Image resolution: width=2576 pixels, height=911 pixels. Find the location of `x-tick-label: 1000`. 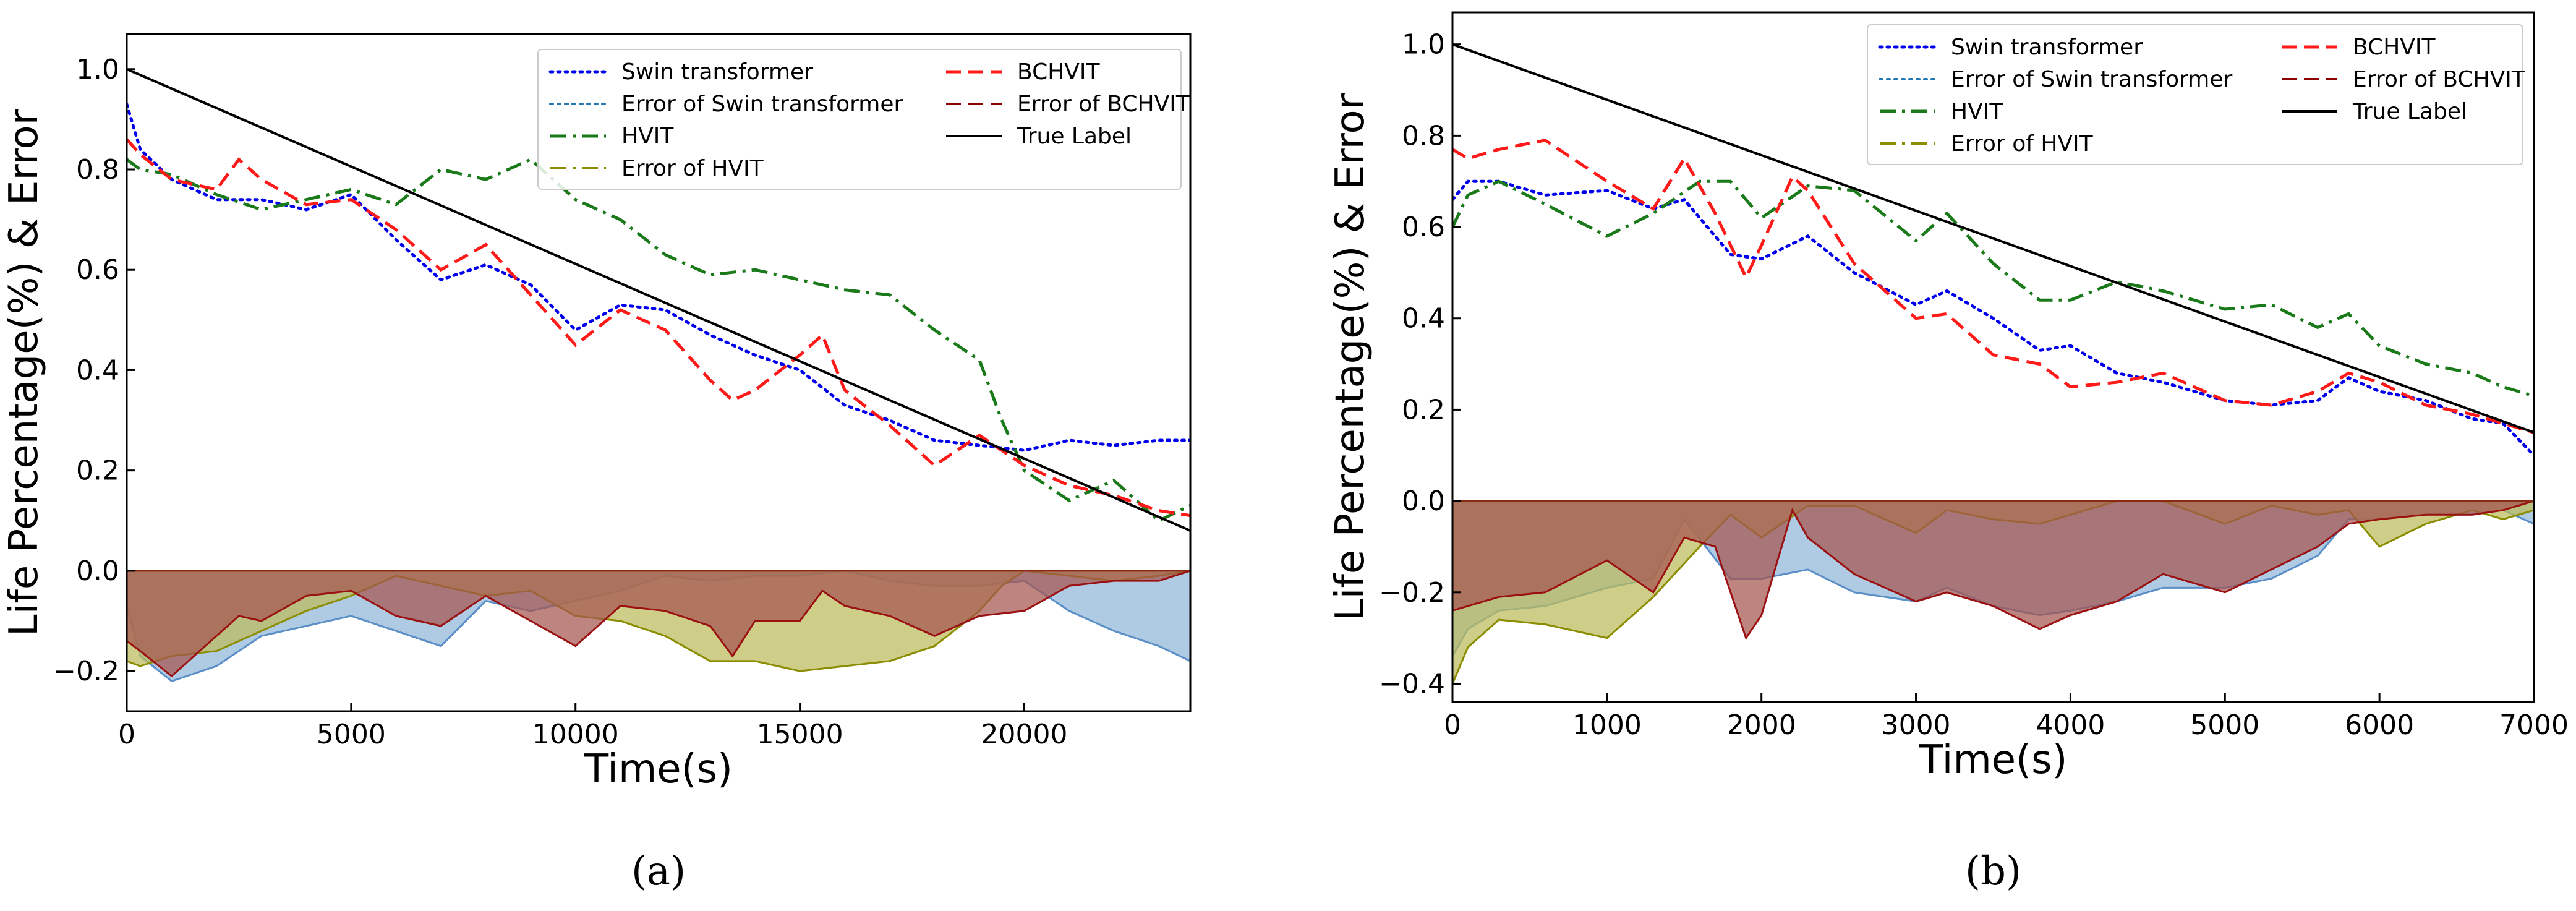

x-tick-label: 1000 is located at coordinates (1607, 725).